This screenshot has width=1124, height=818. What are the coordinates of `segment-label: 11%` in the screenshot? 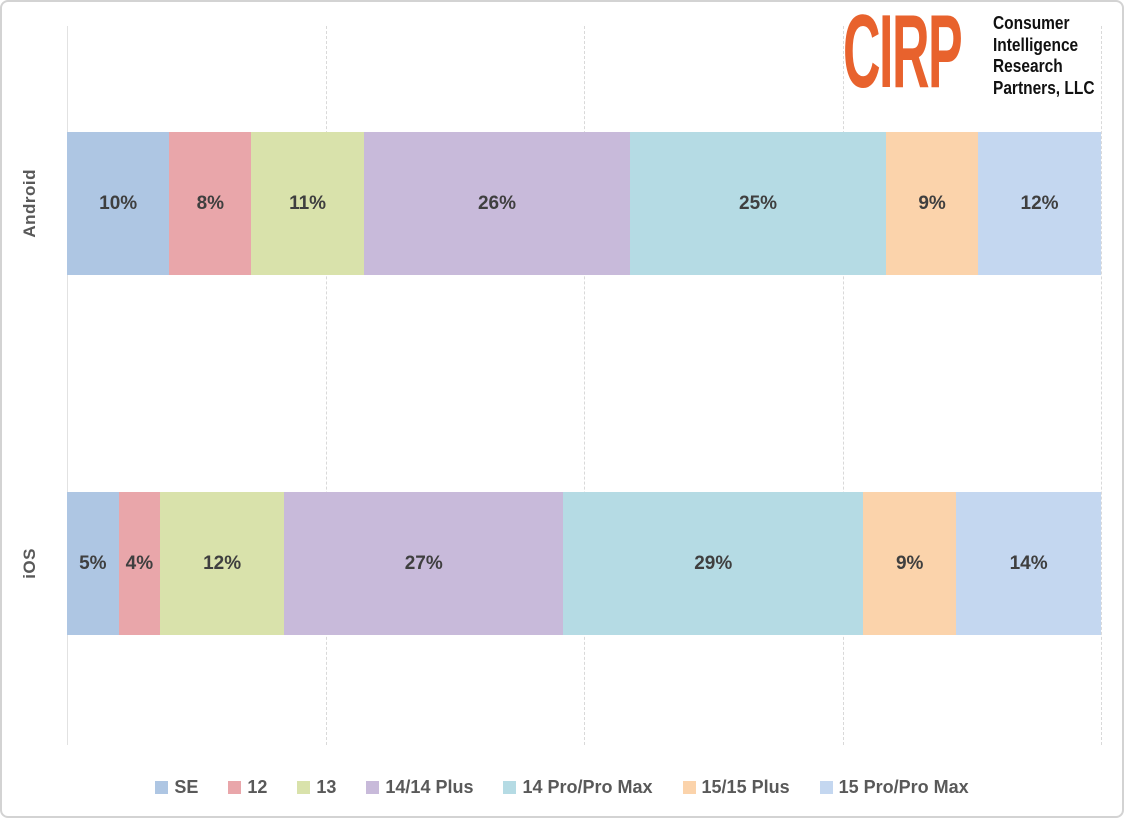 It's located at (308, 203).